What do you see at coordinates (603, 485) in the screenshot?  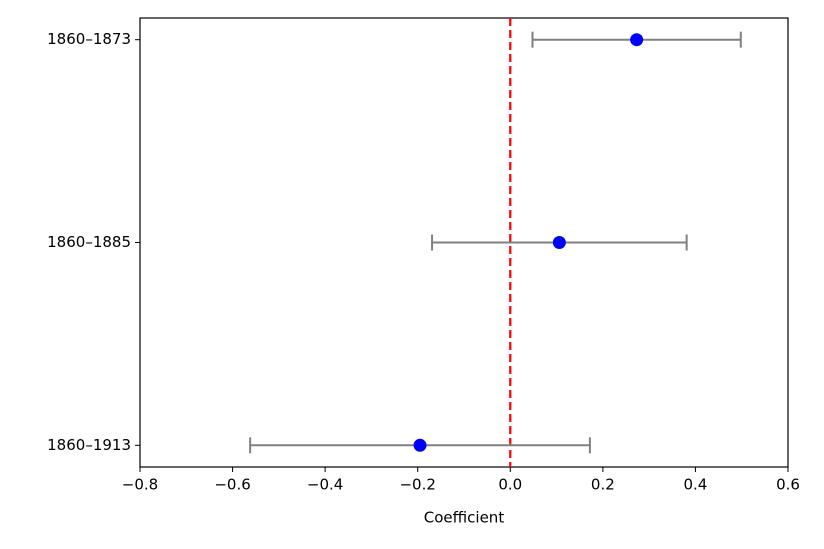 I see `x-tick-label: 0.2` at bounding box center [603, 485].